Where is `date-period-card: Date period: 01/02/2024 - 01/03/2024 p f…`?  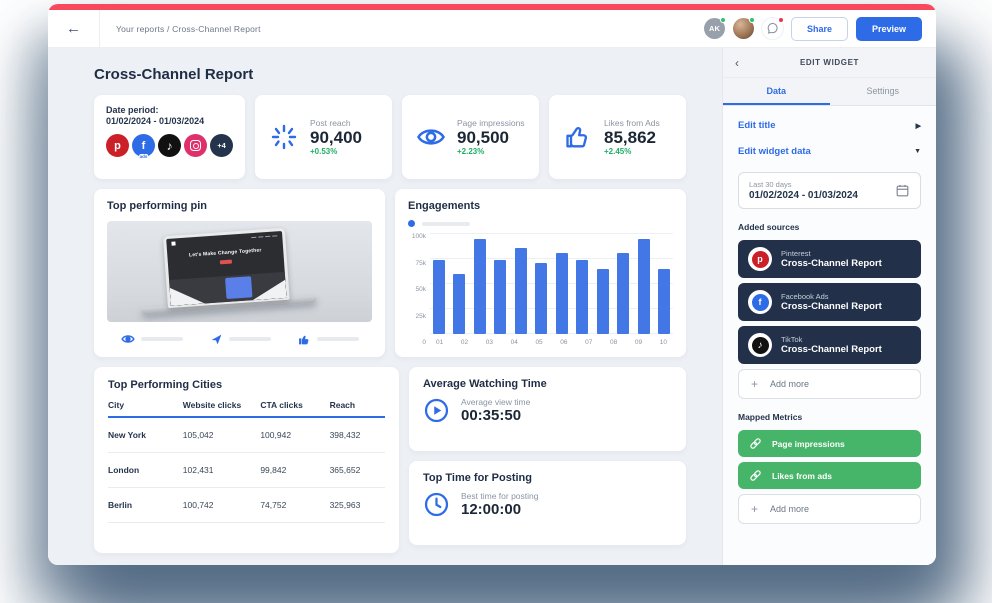 date-period-card: Date period: 01/02/2024 - 01/03/2024 p f… is located at coordinates (169, 137).